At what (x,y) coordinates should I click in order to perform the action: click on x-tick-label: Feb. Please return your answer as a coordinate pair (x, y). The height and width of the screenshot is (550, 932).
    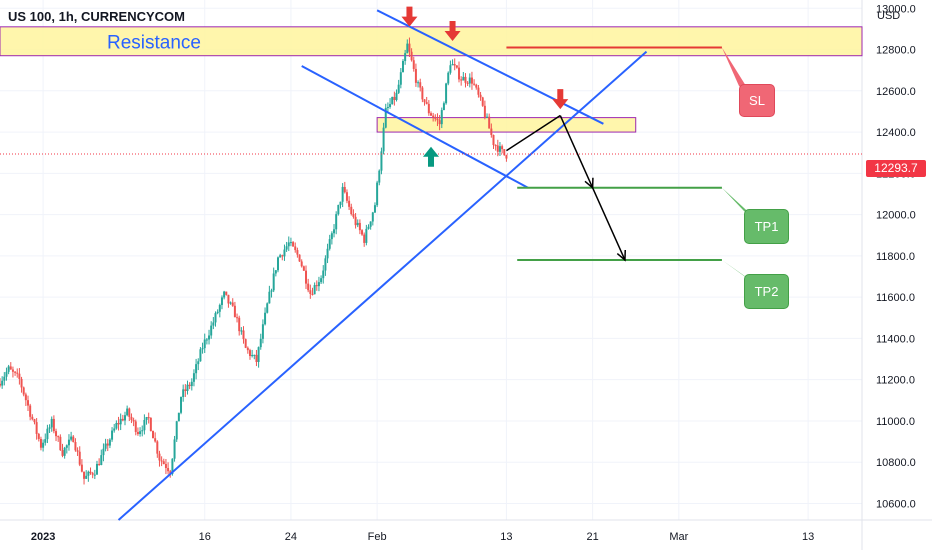
    Looking at the image, I should click on (377, 537).